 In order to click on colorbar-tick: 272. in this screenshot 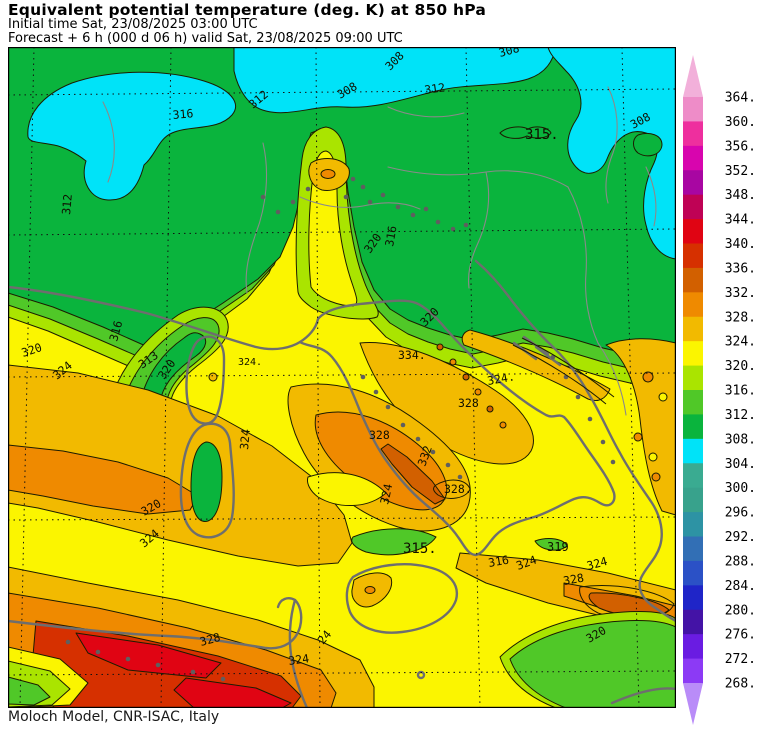, I will do `click(740, 659)`.